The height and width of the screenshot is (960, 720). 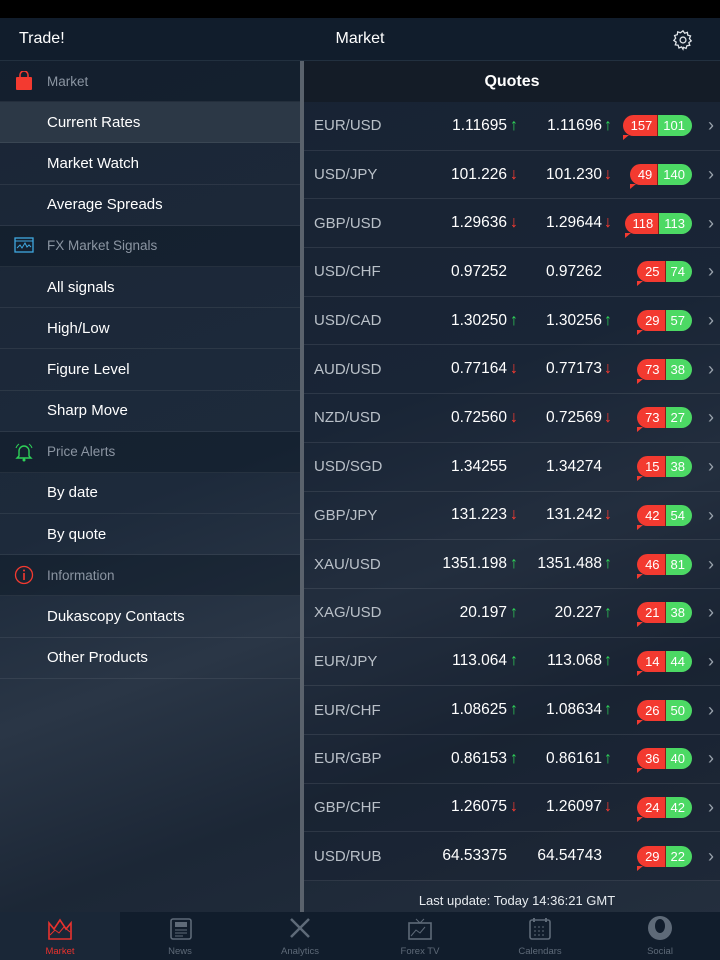 I want to click on buy-count: 27, so click(x=678, y=418).